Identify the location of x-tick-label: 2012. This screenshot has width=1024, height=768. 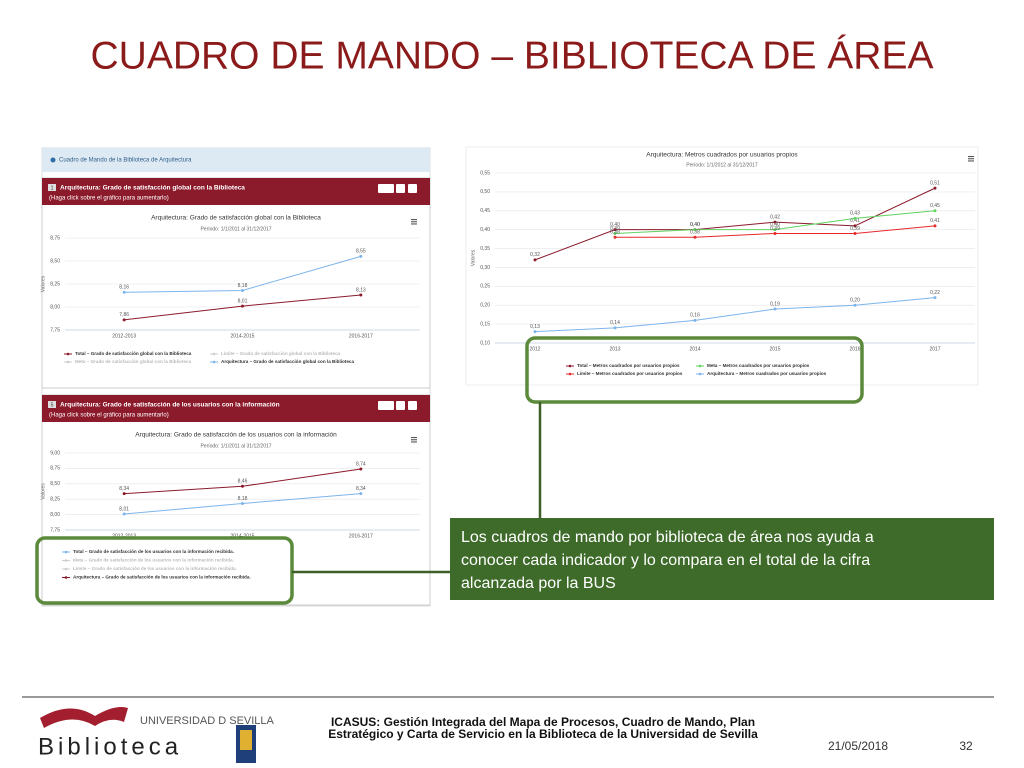
(534, 349).